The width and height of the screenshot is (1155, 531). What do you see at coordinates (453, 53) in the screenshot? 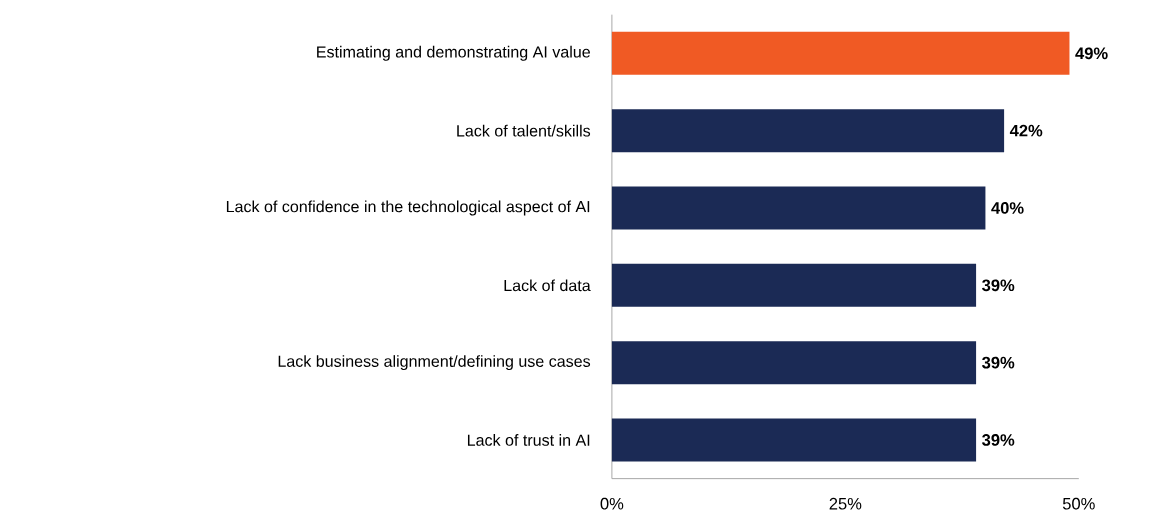
I see `y-tick-label: Estimating and demonstrating AI value` at bounding box center [453, 53].